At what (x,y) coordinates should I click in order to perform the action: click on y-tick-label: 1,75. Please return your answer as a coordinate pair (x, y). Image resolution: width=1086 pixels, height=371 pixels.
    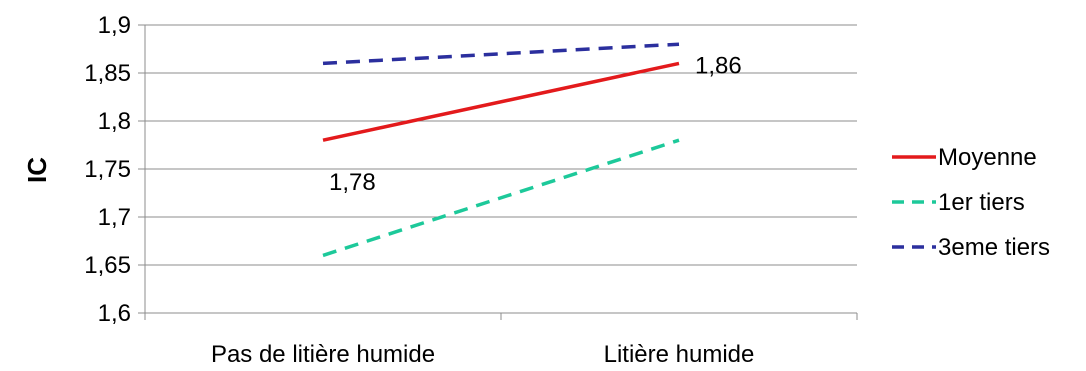
    Looking at the image, I should click on (107, 169).